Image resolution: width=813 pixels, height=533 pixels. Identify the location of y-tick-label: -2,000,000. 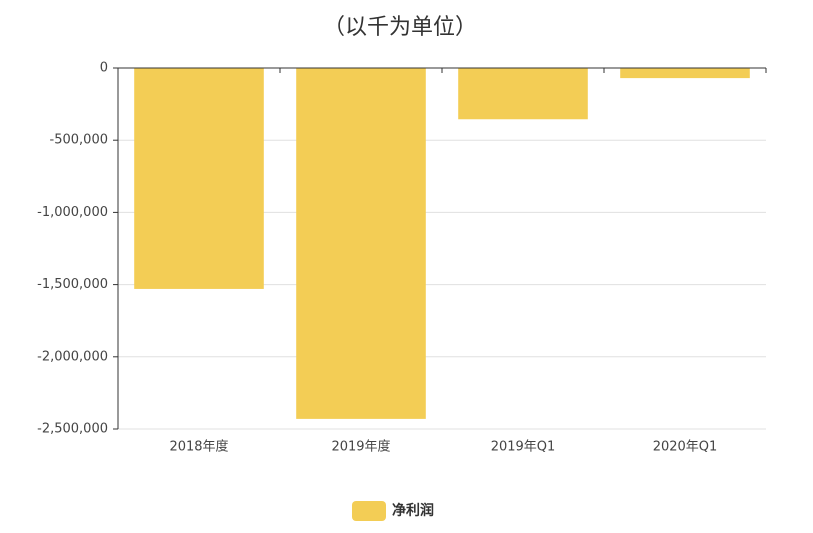
(72, 356).